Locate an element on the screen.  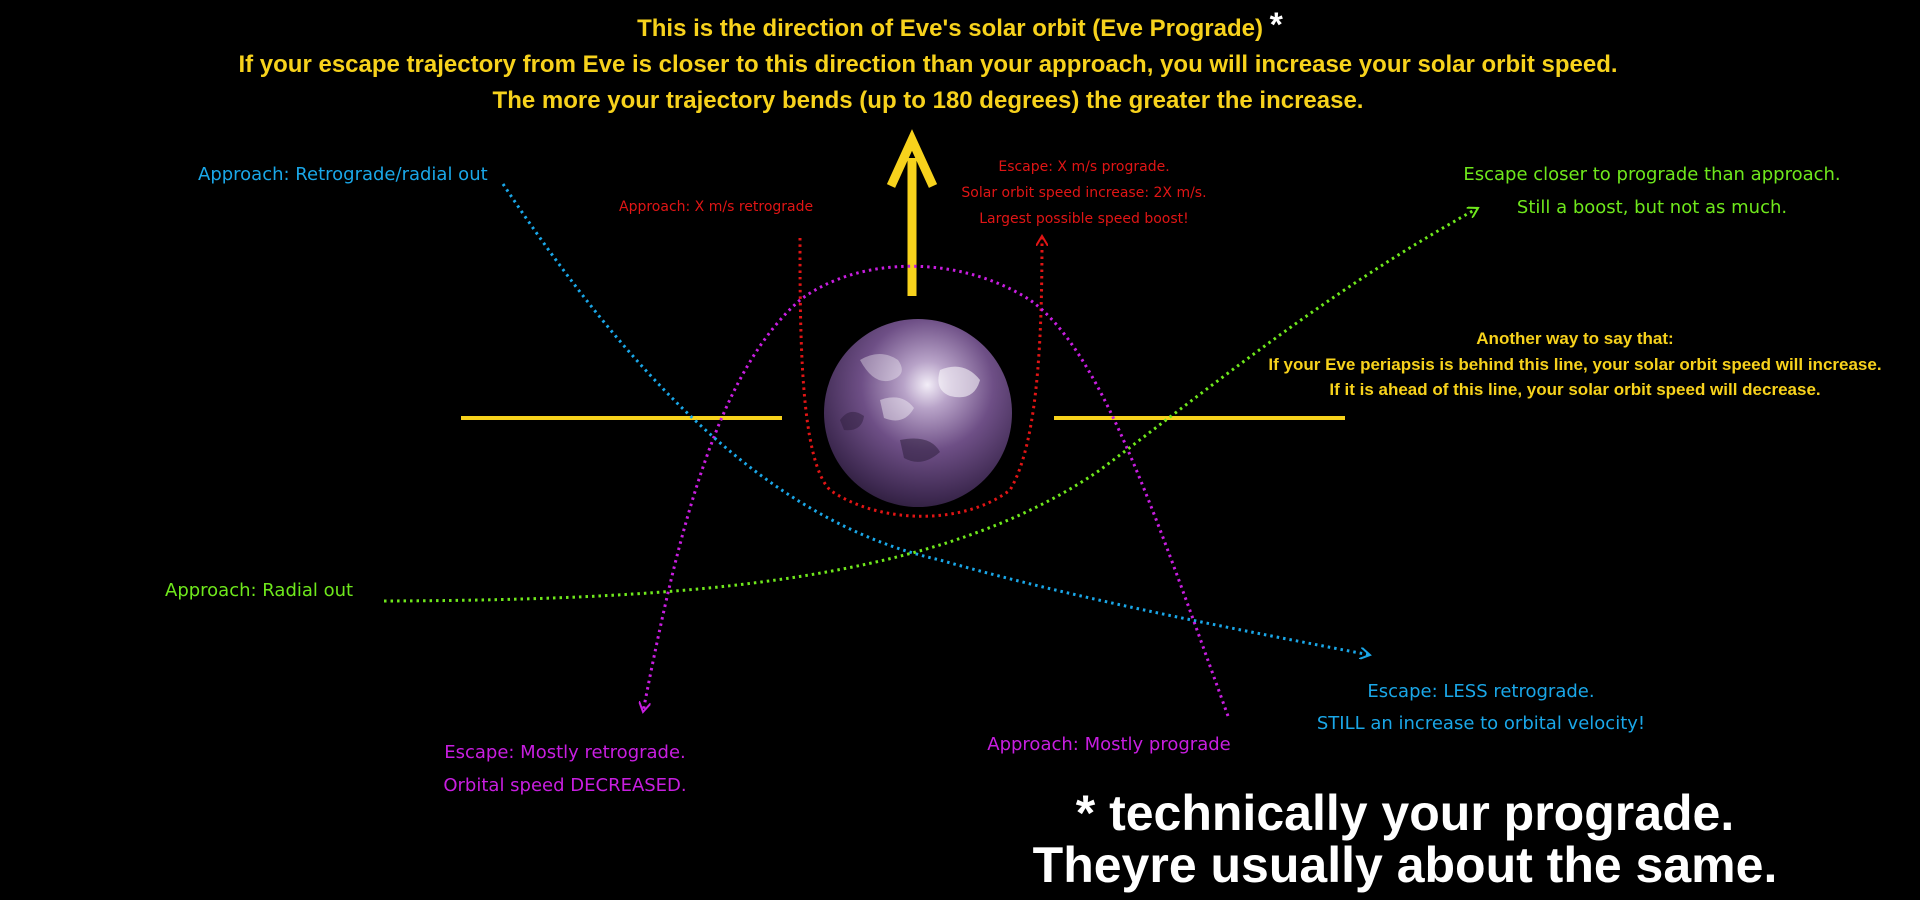
label-escape-closer-1: Escape closer to prograde than approach. is located at coordinates (1651, 174).